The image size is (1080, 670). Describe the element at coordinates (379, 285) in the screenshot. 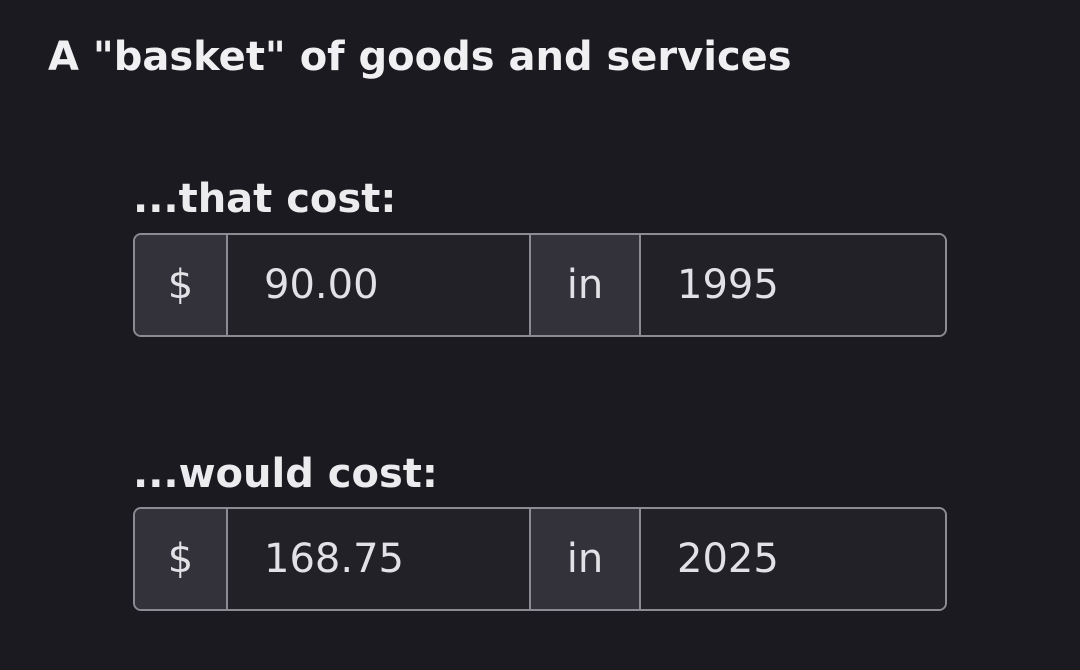

I see `amount-input: 90.00` at that location.